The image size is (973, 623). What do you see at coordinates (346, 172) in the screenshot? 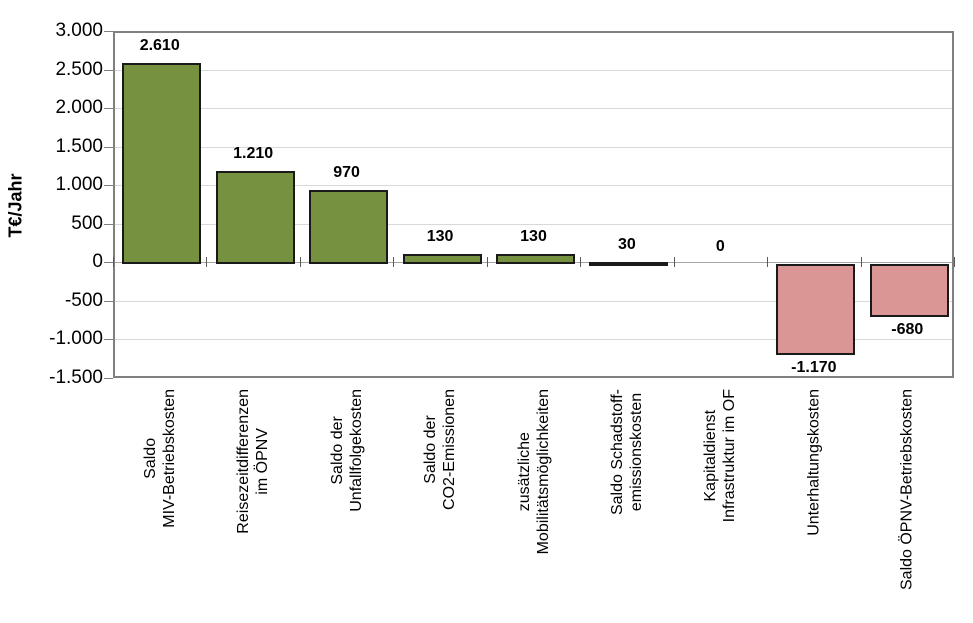
I see `bar-value-label: 970` at bounding box center [346, 172].